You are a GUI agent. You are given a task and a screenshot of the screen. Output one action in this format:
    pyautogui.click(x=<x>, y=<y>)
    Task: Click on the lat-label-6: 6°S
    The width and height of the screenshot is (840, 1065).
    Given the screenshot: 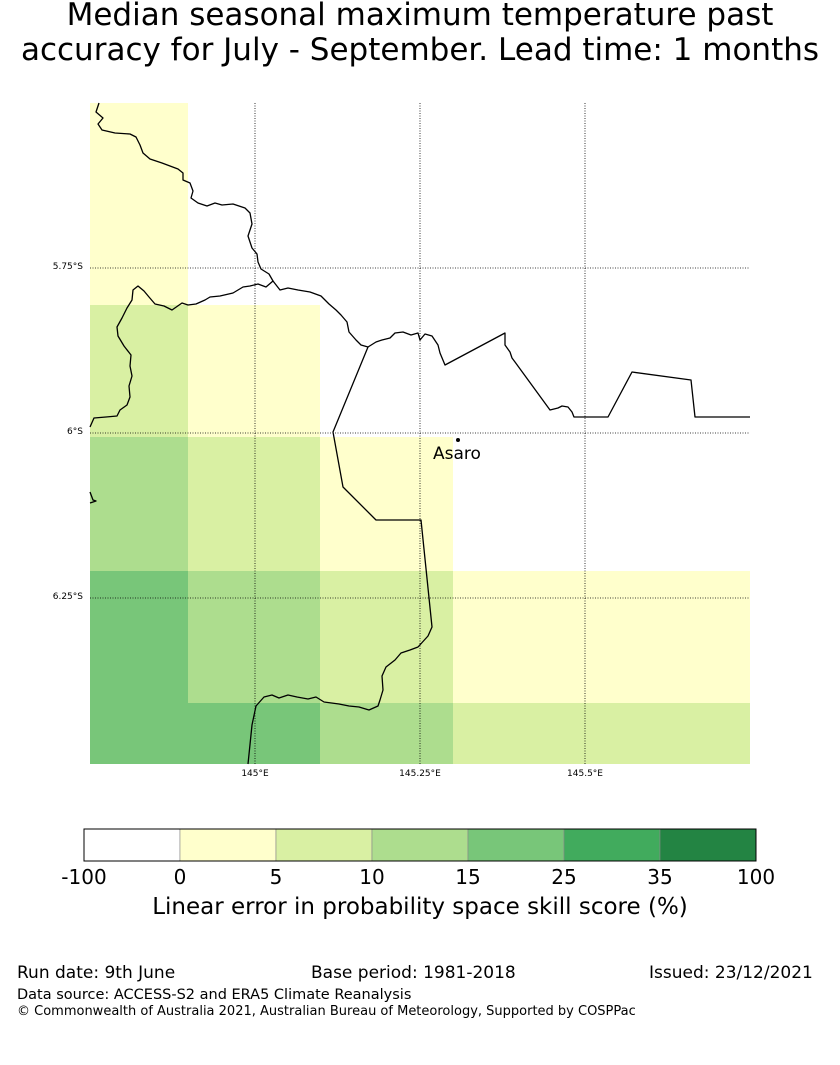 What is the action you would take?
    pyautogui.click(x=75, y=432)
    